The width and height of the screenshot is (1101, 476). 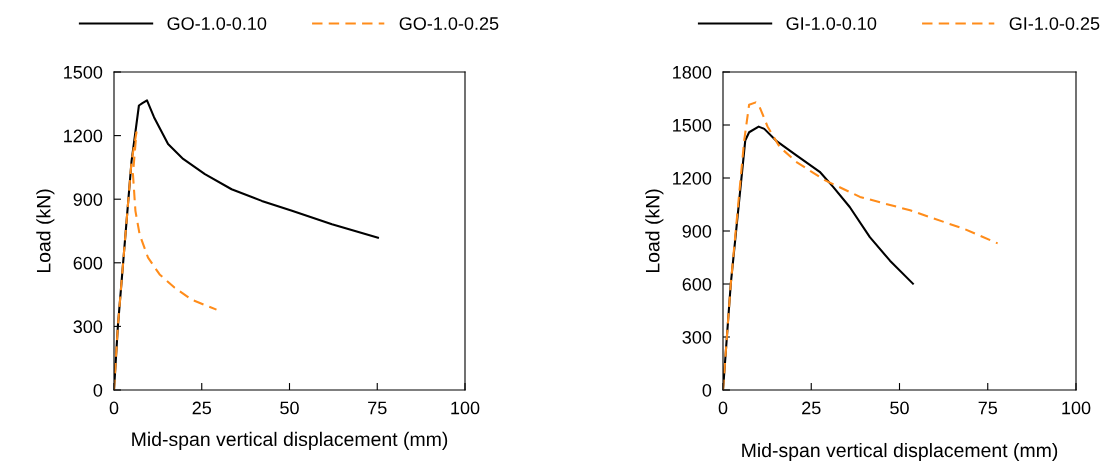 What do you see at coordinates (449, 23) in the screenshot?
I see `legend-label: GO-1.0-0.25` at bounding box center [449, 23].